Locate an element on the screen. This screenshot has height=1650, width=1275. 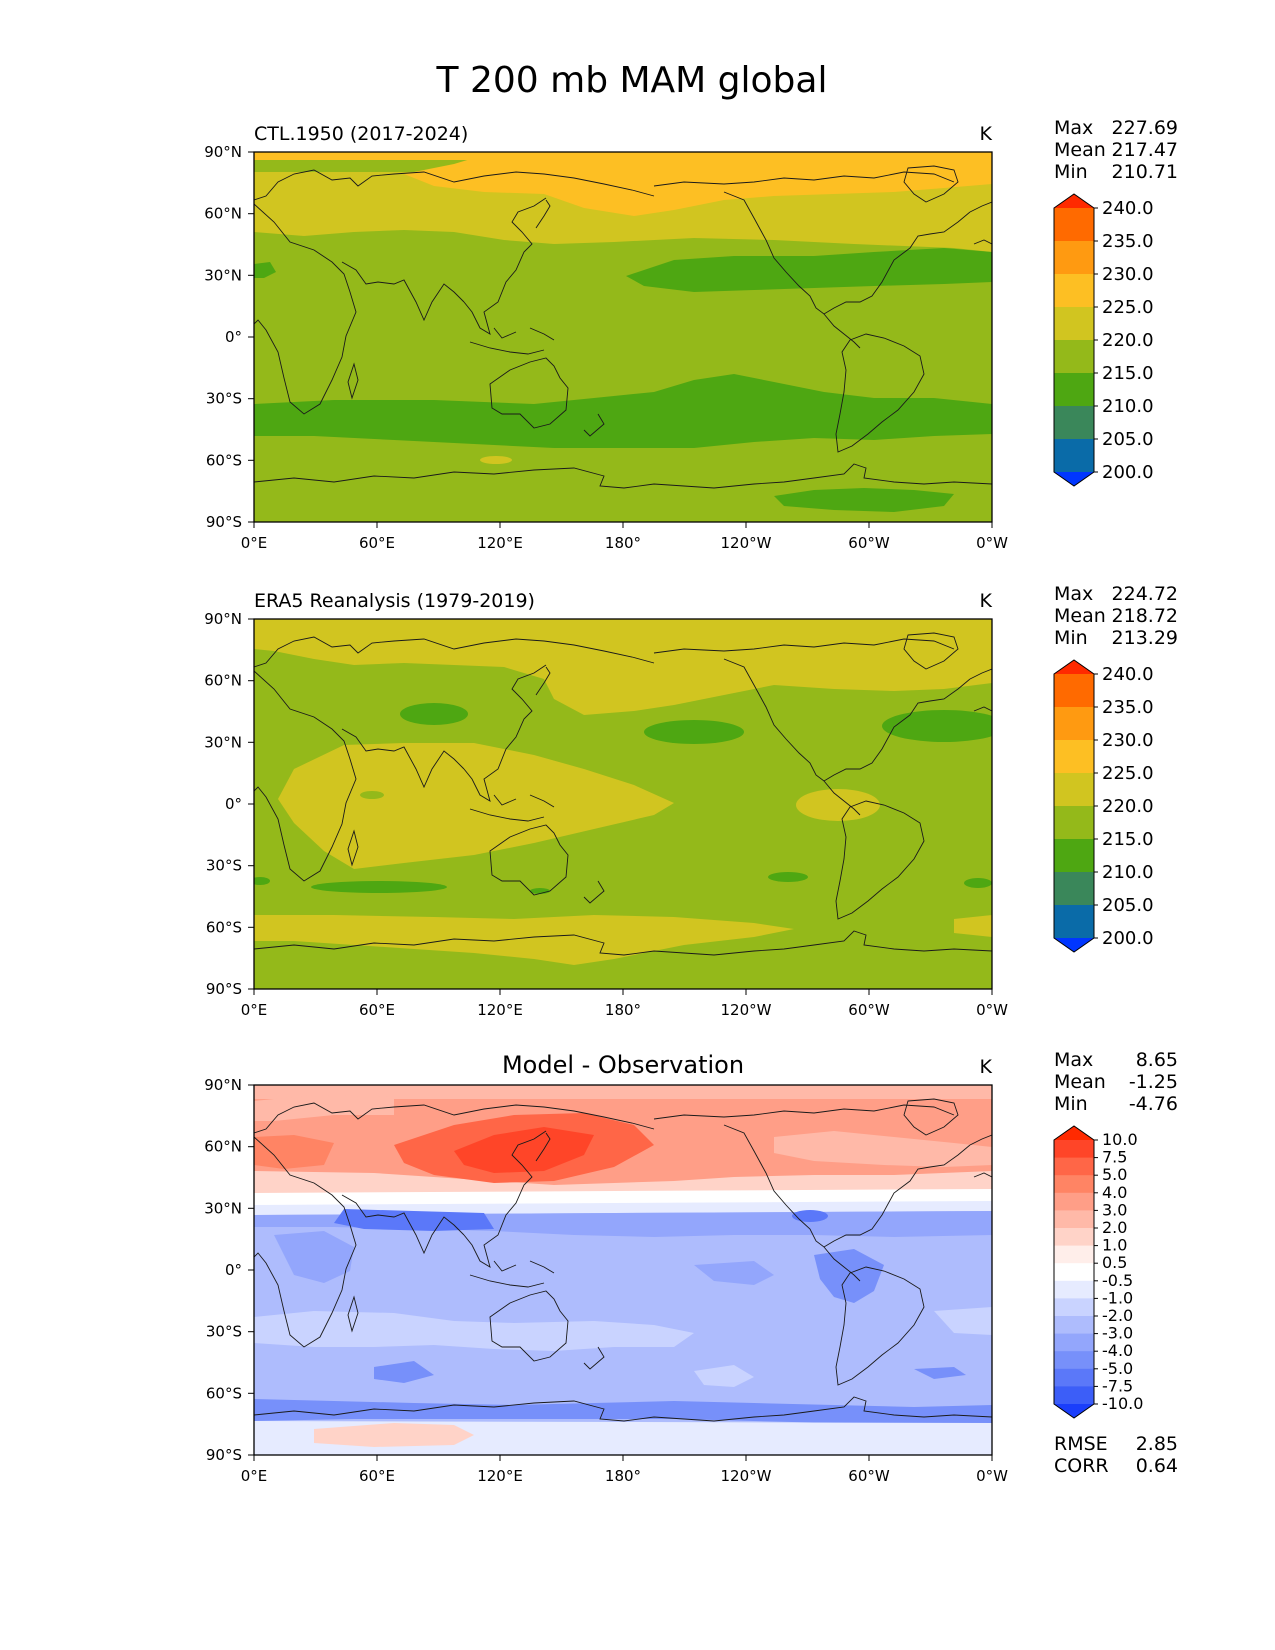
colorbar-label: -3.0 is located at coordinates (1117, 1333).